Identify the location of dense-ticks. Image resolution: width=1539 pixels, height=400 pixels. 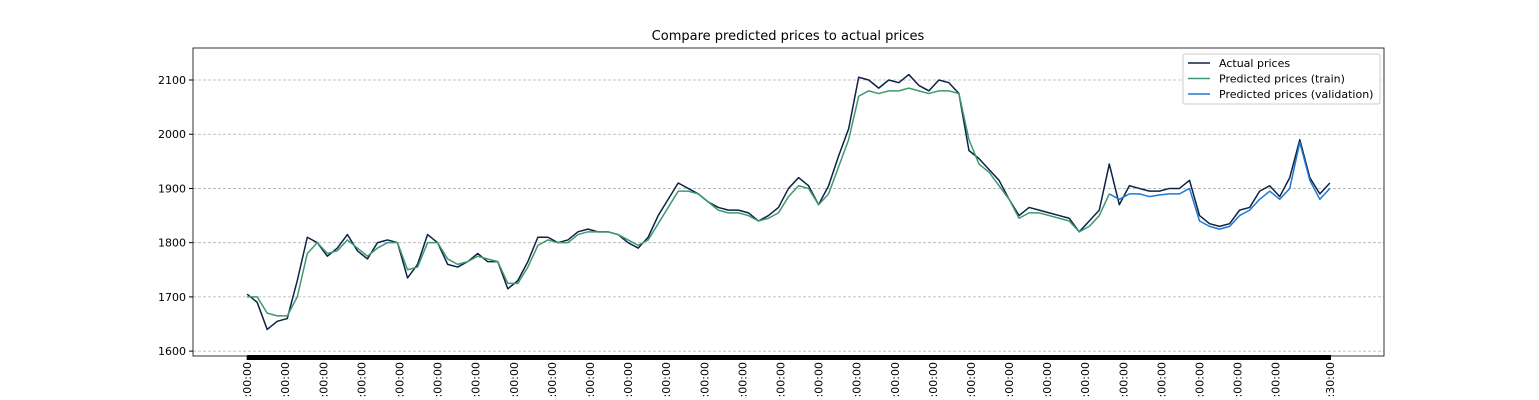
(789, 357).